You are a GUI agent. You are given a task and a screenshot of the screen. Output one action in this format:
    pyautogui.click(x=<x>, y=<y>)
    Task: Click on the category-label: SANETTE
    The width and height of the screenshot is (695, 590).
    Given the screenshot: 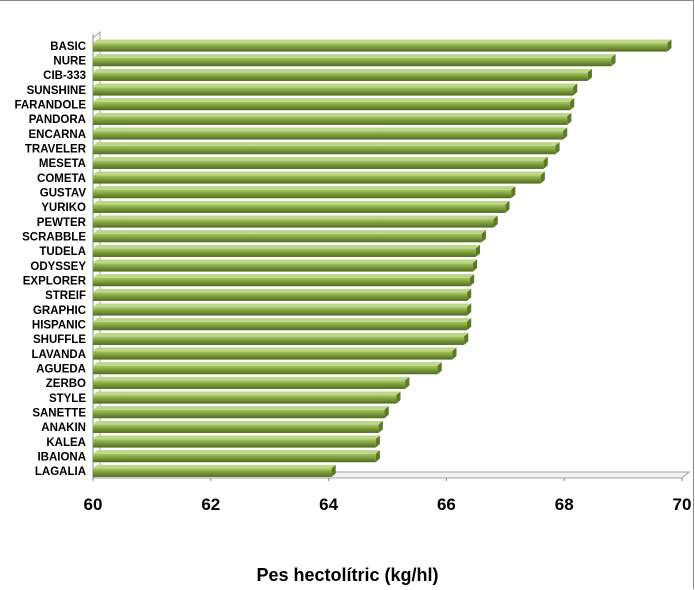 What is the action you would take?
    pyautogui.click(x=59, y=414)
    